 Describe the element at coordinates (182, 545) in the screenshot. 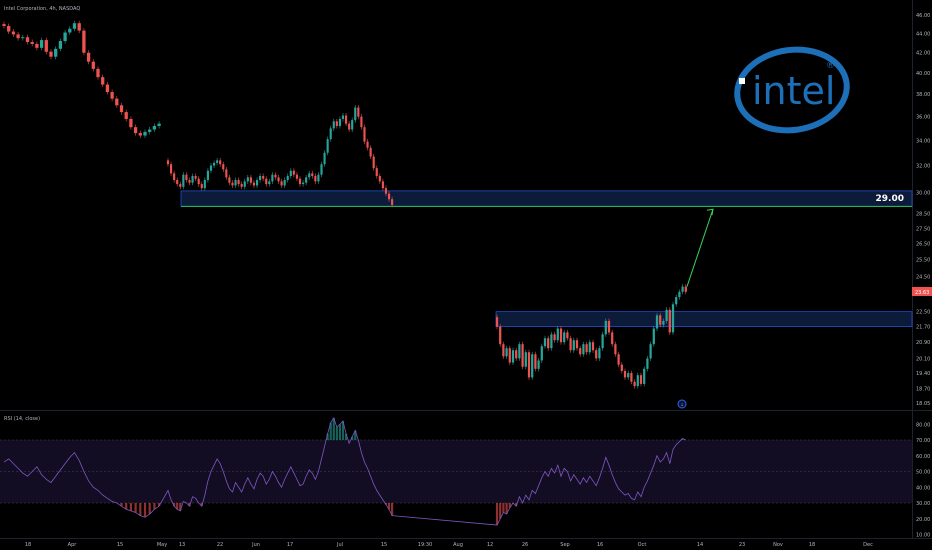

I see `time-tick-label: 13` at that location.